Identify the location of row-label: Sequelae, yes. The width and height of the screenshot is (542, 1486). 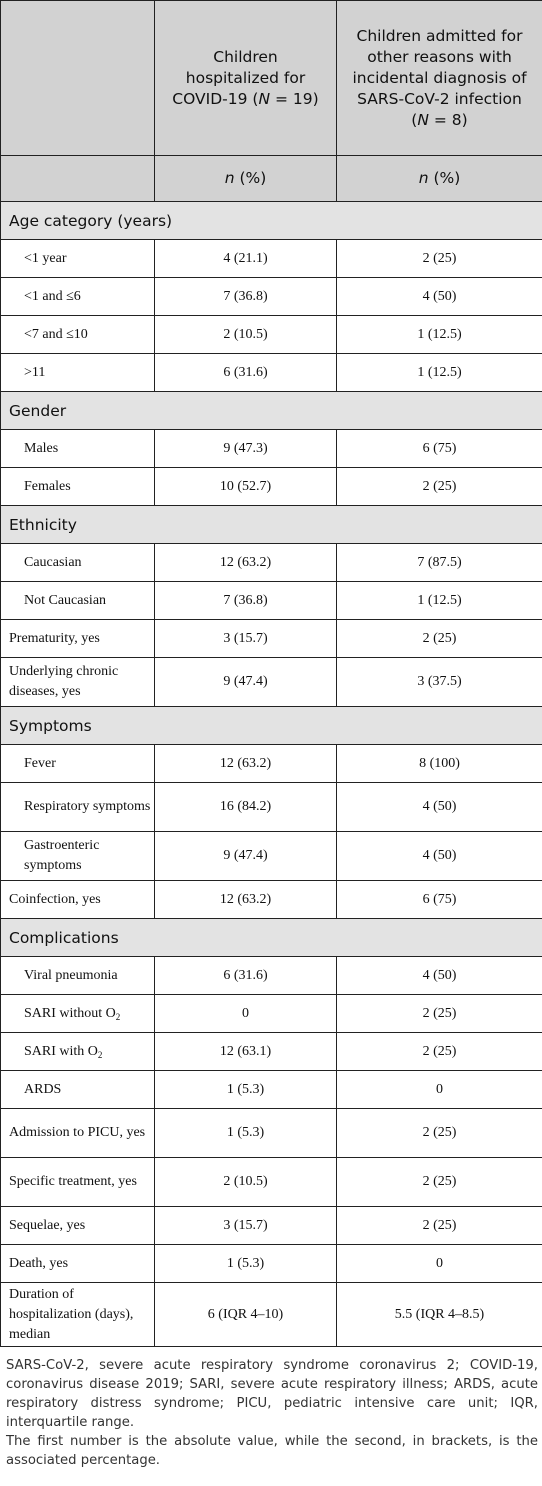
(77, 1225).